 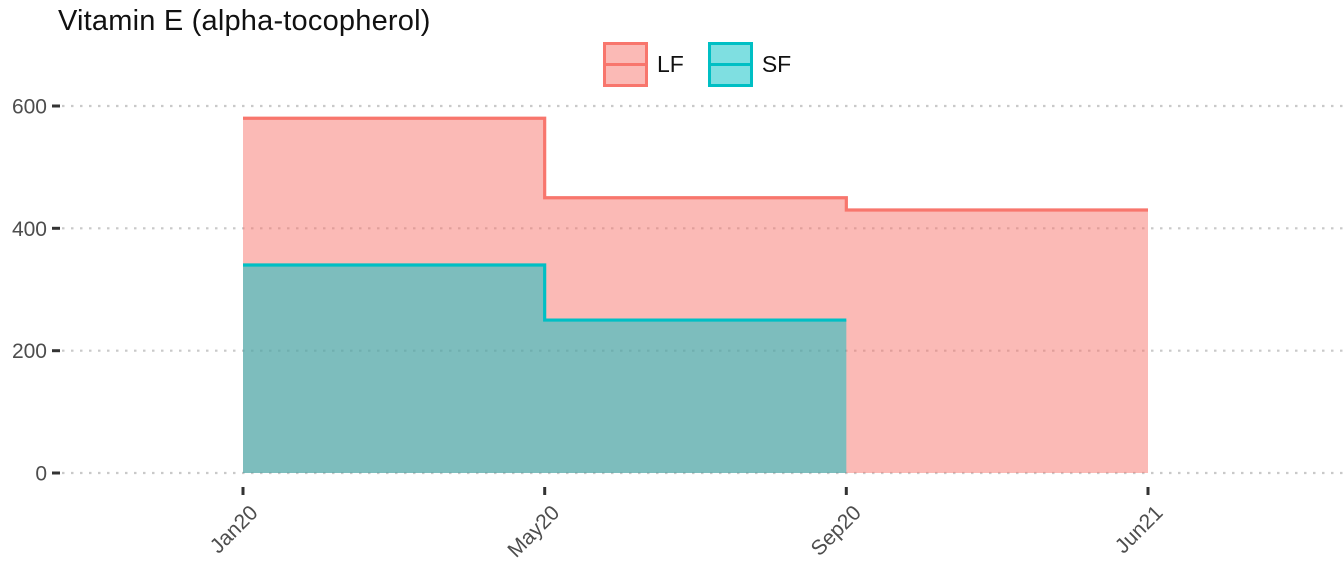 What do you see at coordinates (244, 21) in the screenshot?
I see `chart-title: Vitamin E (alpha-tocopherol)` at bounding box center [244, 21].